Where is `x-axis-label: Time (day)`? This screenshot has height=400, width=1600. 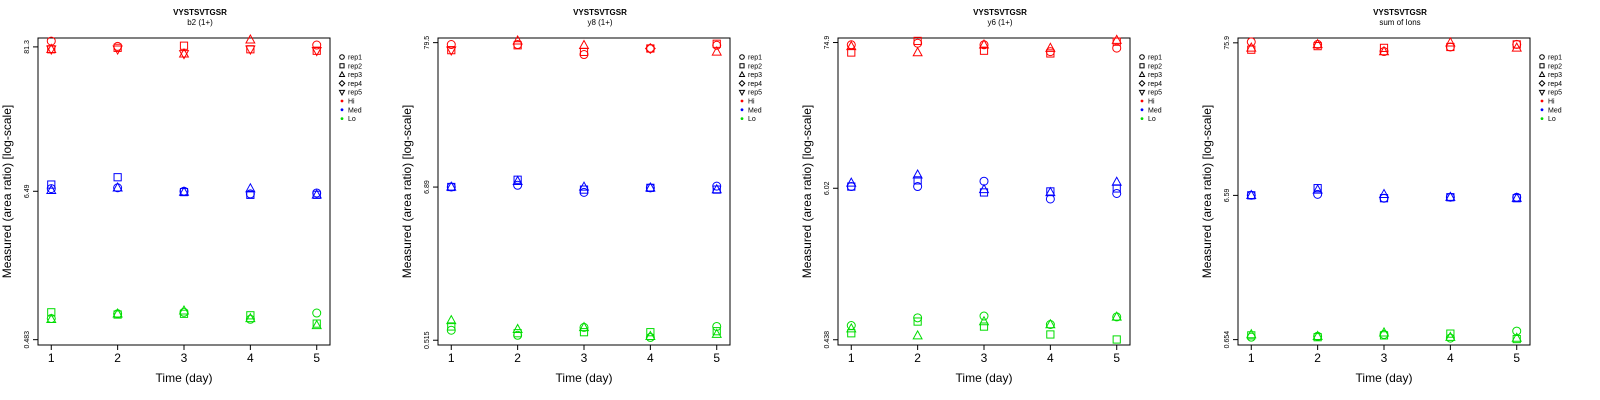 x-axis-label: Time (day) is located at coordinates (184, 378).